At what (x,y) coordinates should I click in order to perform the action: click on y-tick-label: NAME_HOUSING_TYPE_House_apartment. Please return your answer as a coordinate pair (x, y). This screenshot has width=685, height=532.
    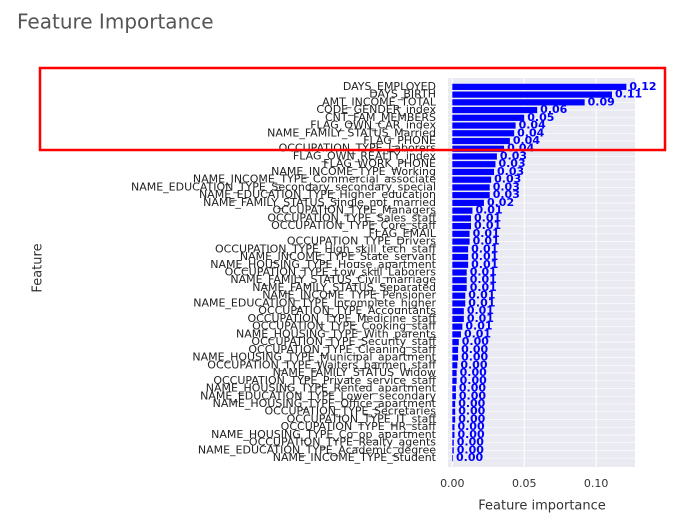
    Looking at the image, I should click on (323, 264).